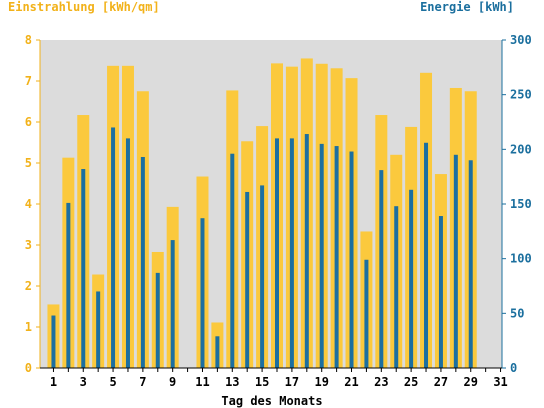  What do you see at coordinates (521, 40) in the screenshot?
I see `right-tick-label: 300` at bounding box center [521, 40].